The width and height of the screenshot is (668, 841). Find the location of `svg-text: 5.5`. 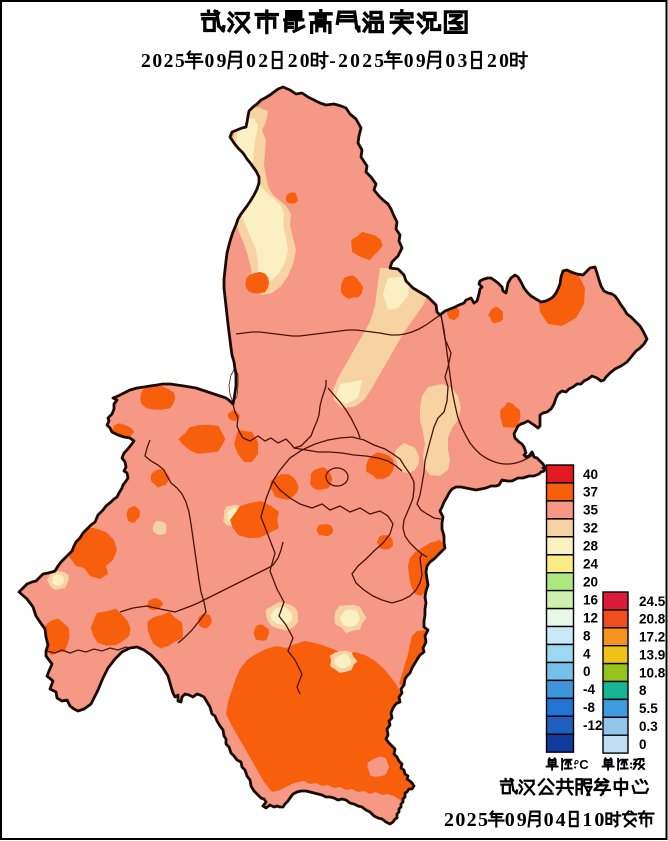

svg-text: 5.5 is located at coordinates (648, 708).